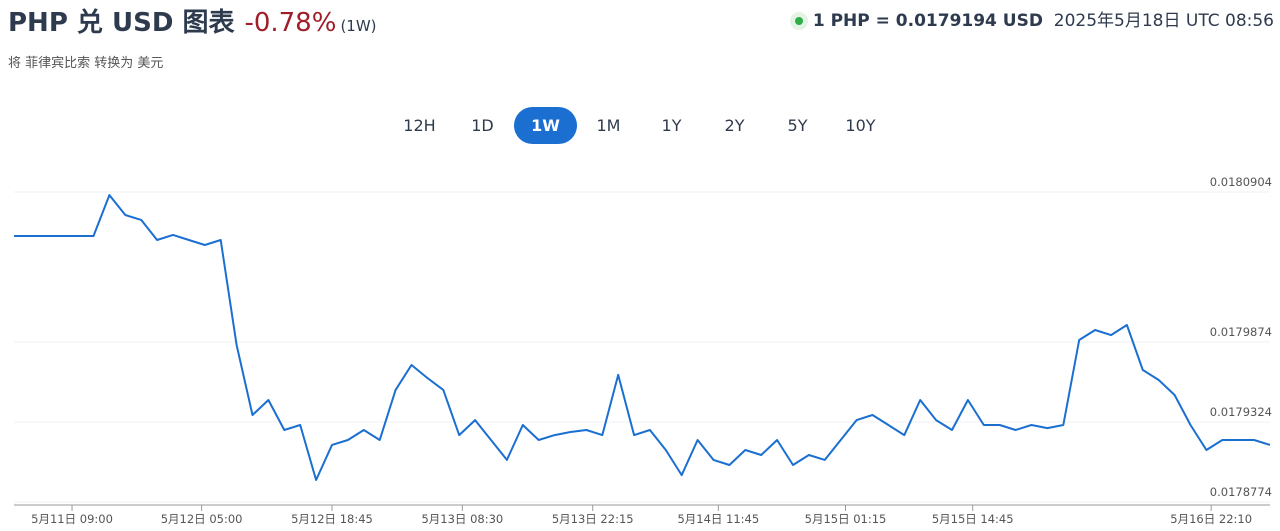 This screenshot has height=531, width=1280. Describe the element at coordinates (1163, 21) in the screenshot. I see `timestamp: 2025年5月18日 UTC 08:56` at that location.